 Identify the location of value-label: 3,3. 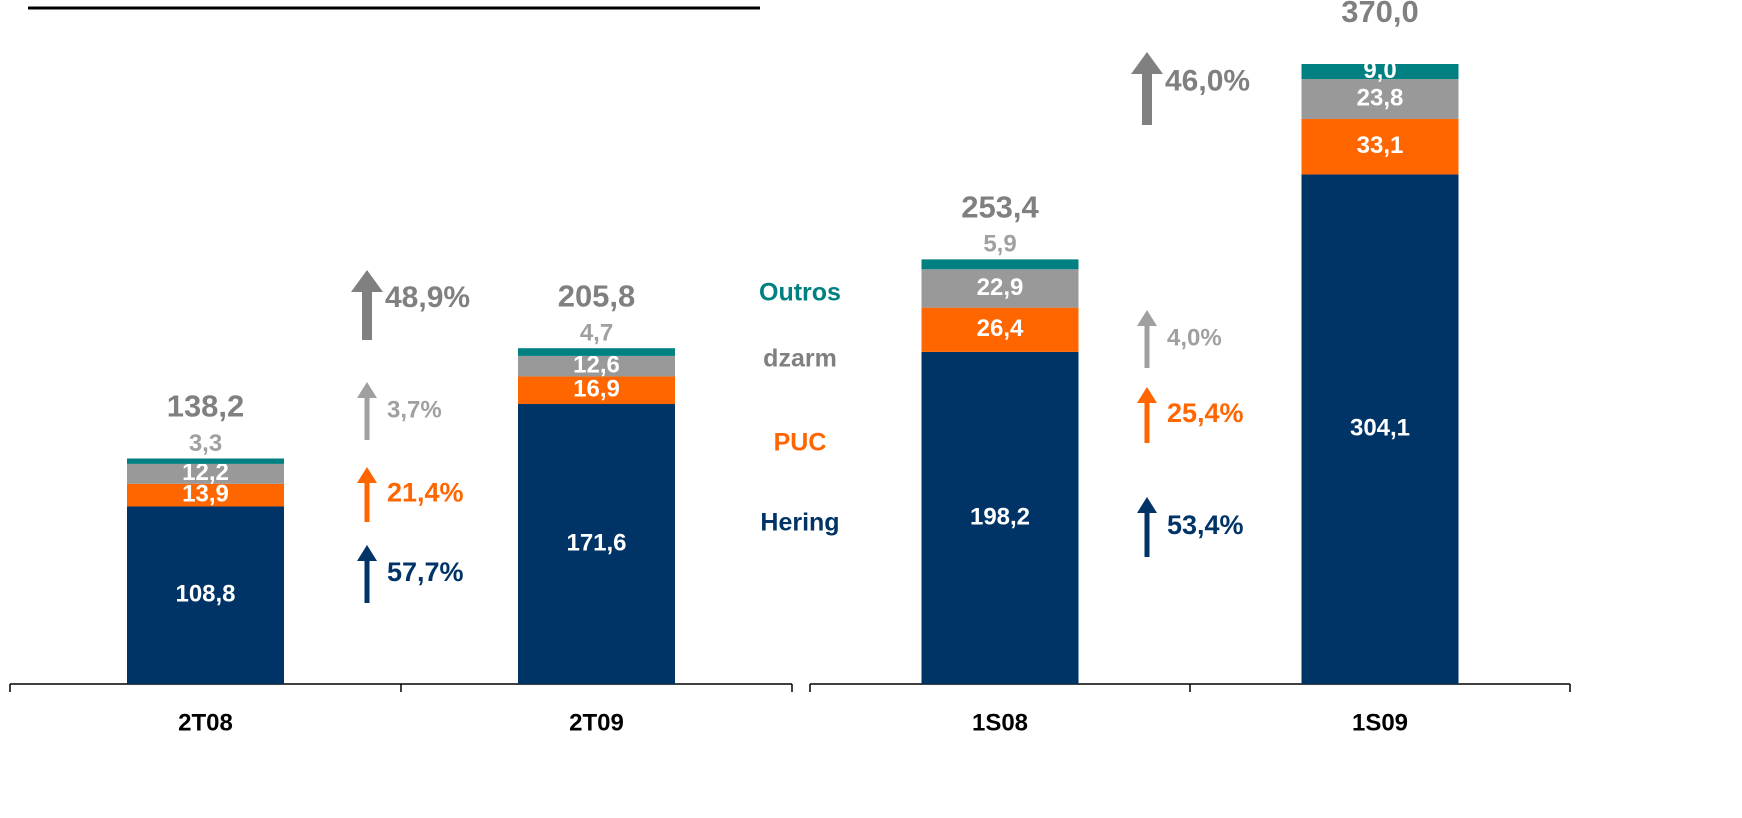
(205, 443).